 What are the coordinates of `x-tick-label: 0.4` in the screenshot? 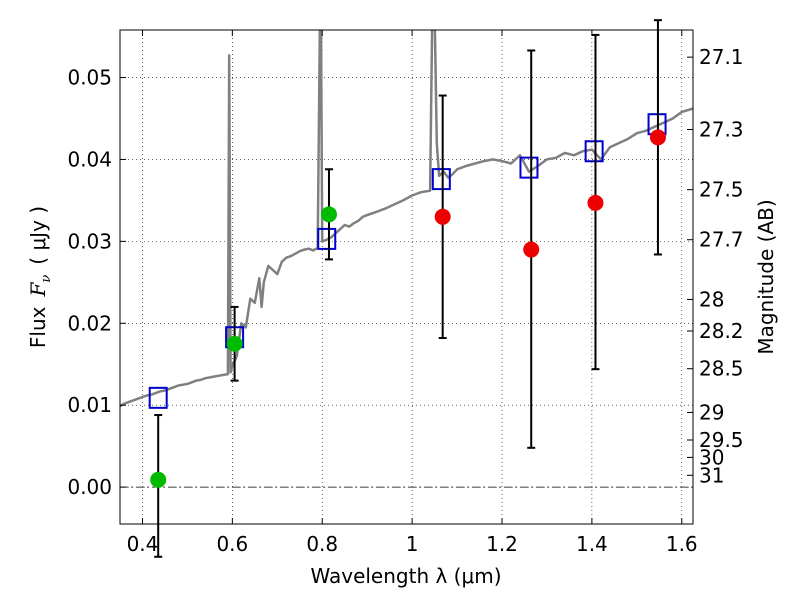 It's located at (143, 544).